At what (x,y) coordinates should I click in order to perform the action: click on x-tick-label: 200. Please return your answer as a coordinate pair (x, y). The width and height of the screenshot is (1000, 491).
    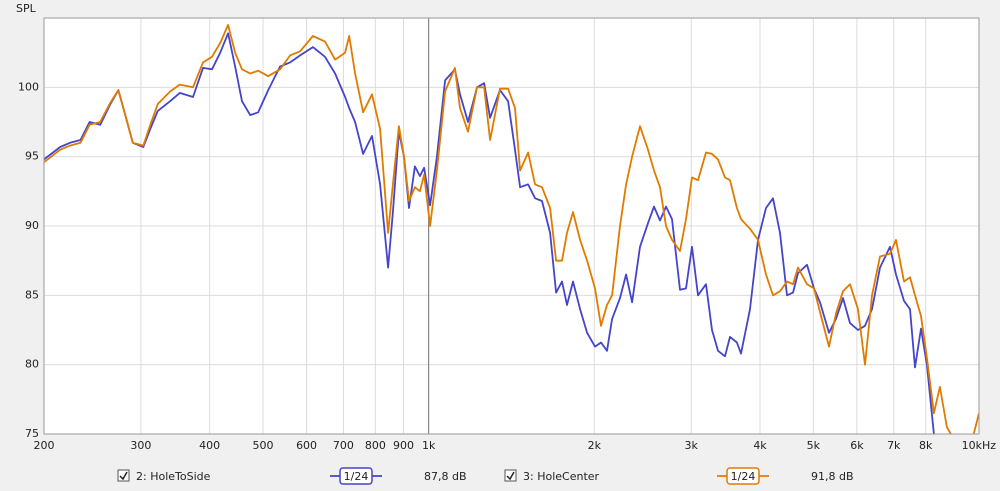
    Looking at the image, I should click on (44, 445).